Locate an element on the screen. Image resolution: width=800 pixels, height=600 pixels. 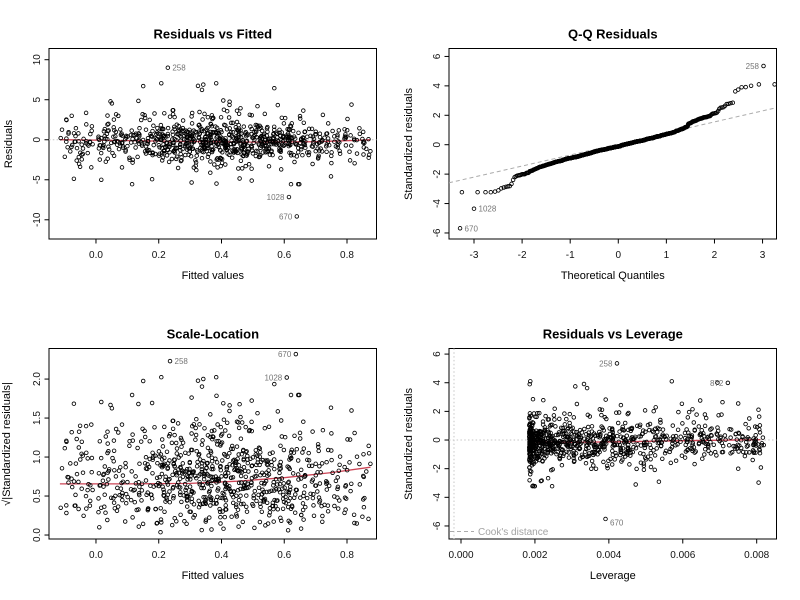
panel-title: Residuals vs Fitted is located at coordinates (213, 34).